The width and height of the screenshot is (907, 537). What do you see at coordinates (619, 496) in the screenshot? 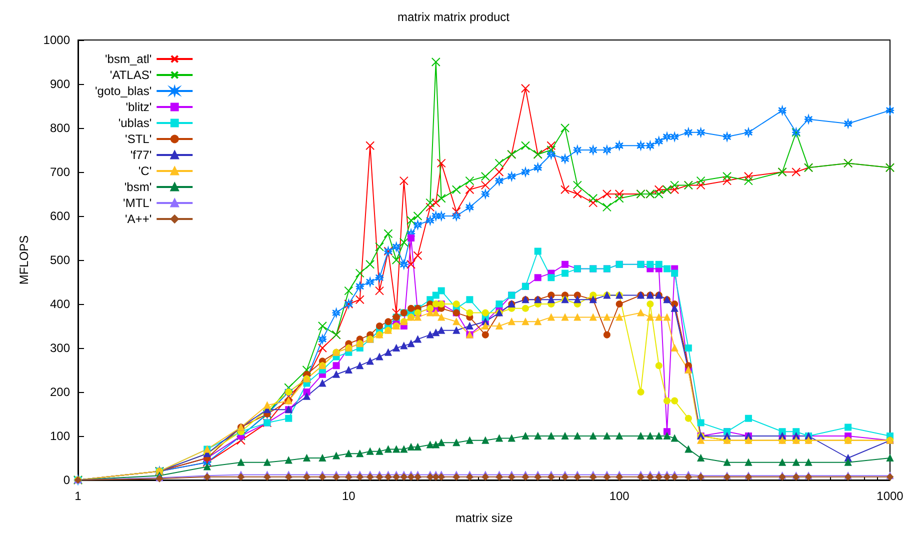
I see `x-tick-label: 100` at bounding box center [619, 496].